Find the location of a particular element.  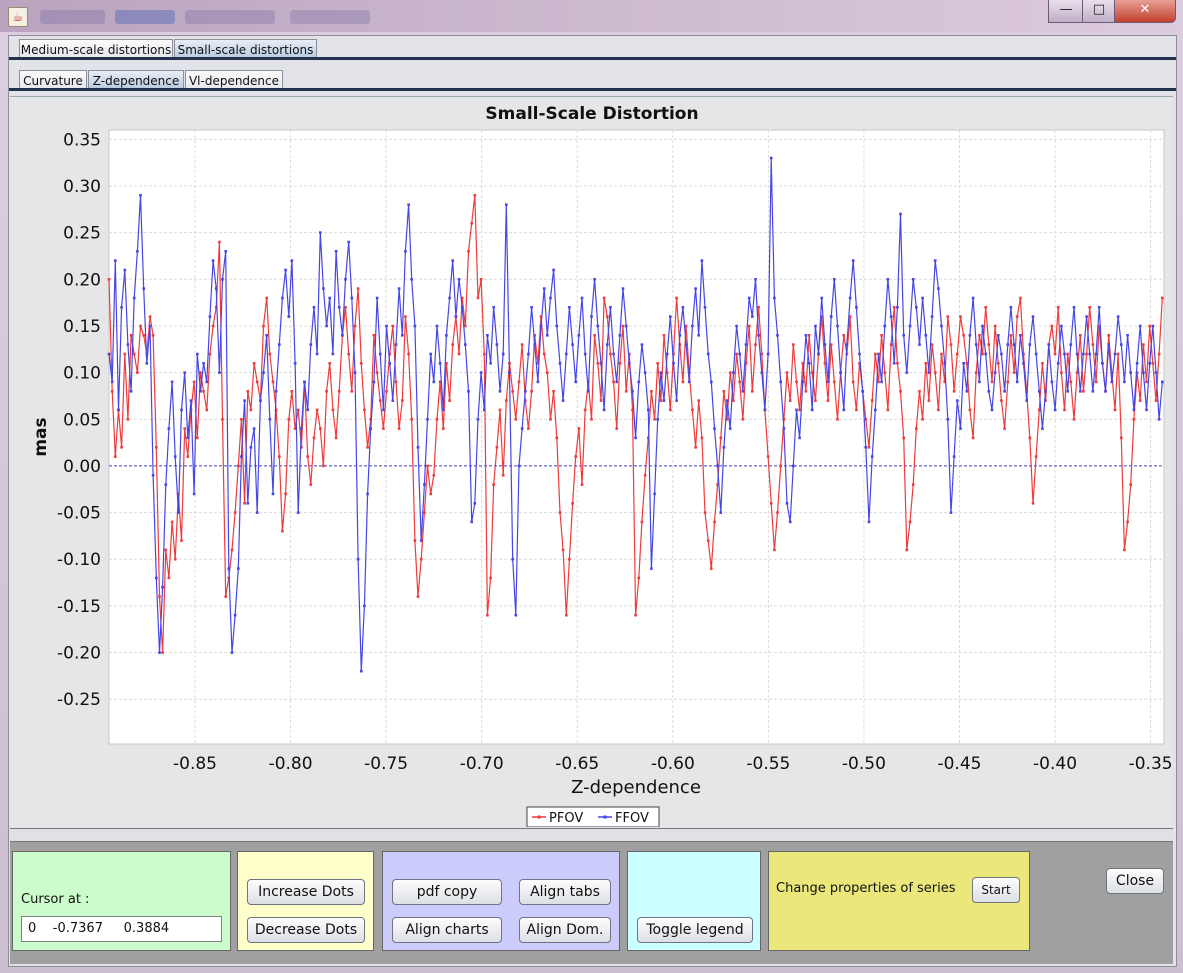

tab-z-dependence: Z-dependence is located at coordinates (136, 80).